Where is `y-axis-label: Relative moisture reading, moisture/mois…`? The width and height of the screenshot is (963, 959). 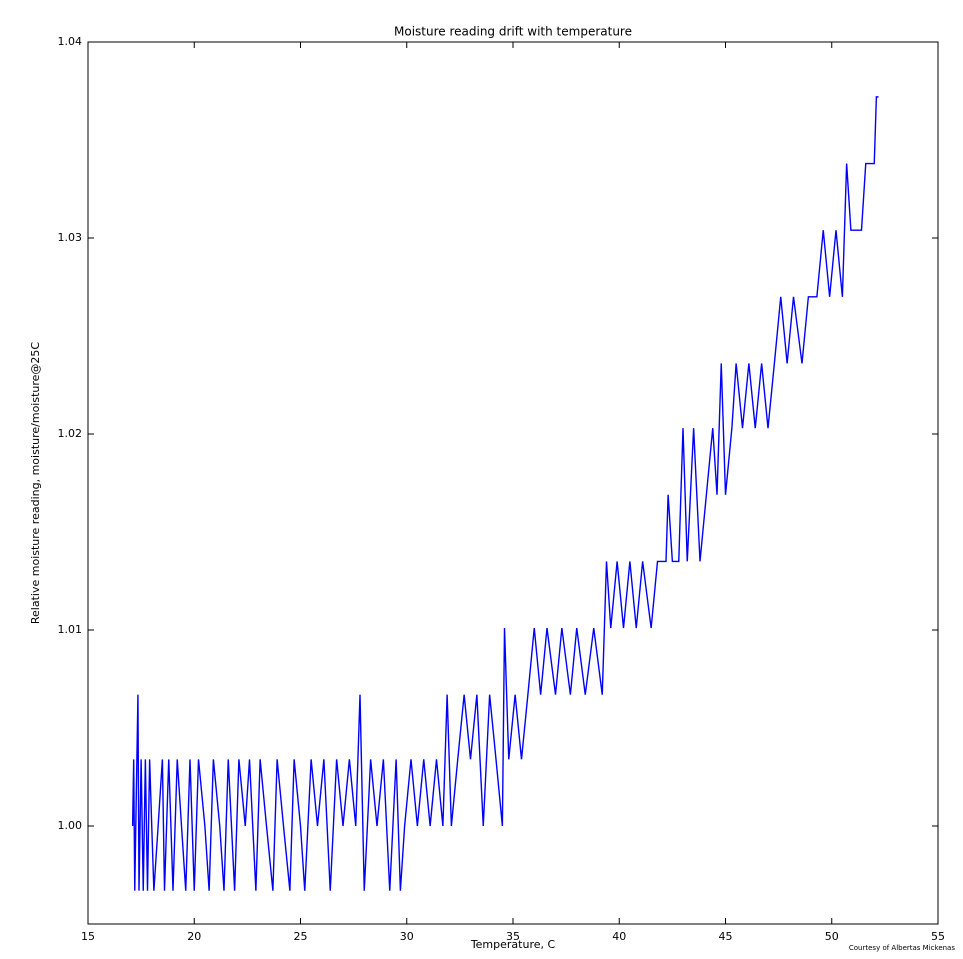
y-axis-label: Relative moisture reading, moisture/mois… is located at coordinates (35, 483).